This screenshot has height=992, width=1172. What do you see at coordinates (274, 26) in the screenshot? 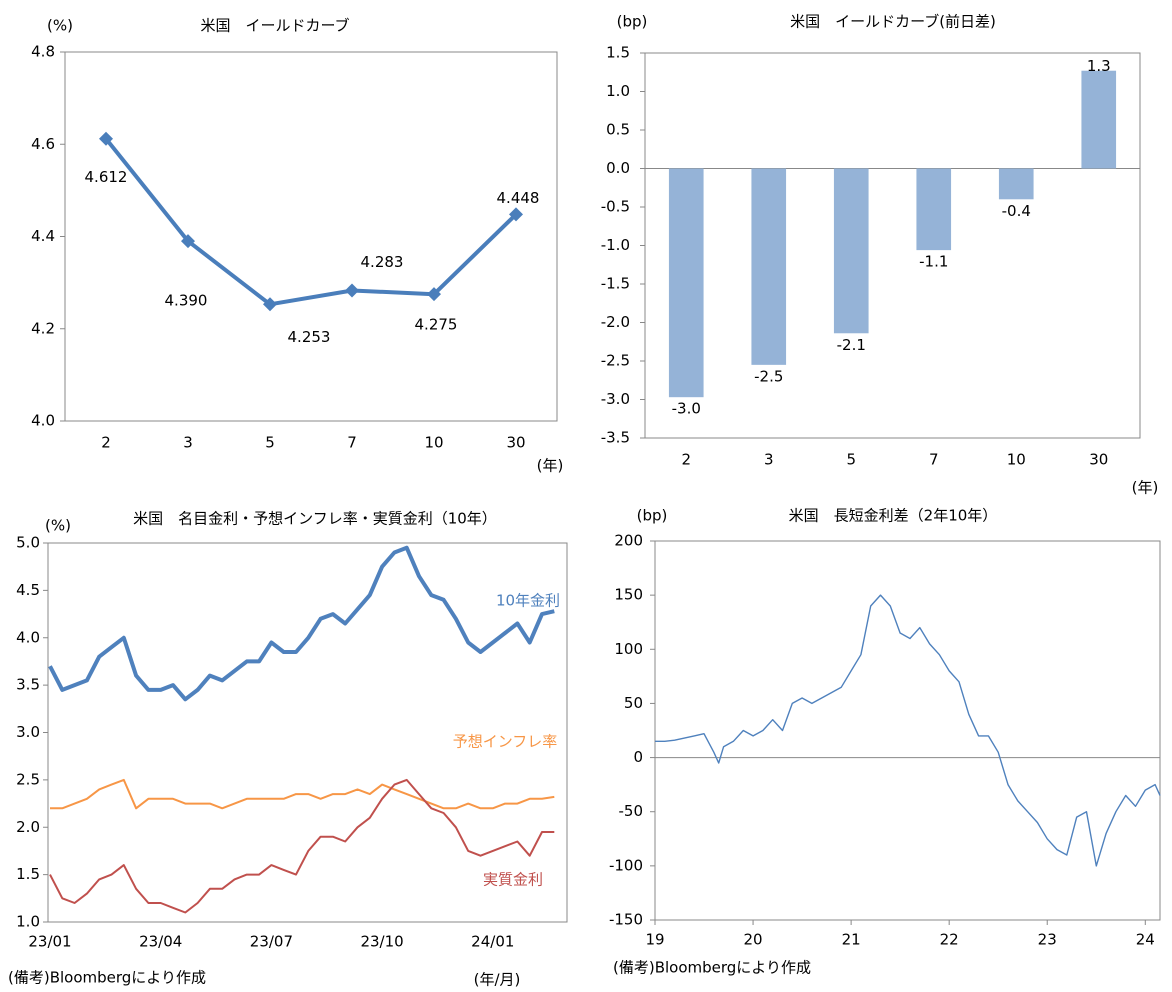
I see `chart-title: 米国 イールドカーブ` at bounding box center [274, 26].